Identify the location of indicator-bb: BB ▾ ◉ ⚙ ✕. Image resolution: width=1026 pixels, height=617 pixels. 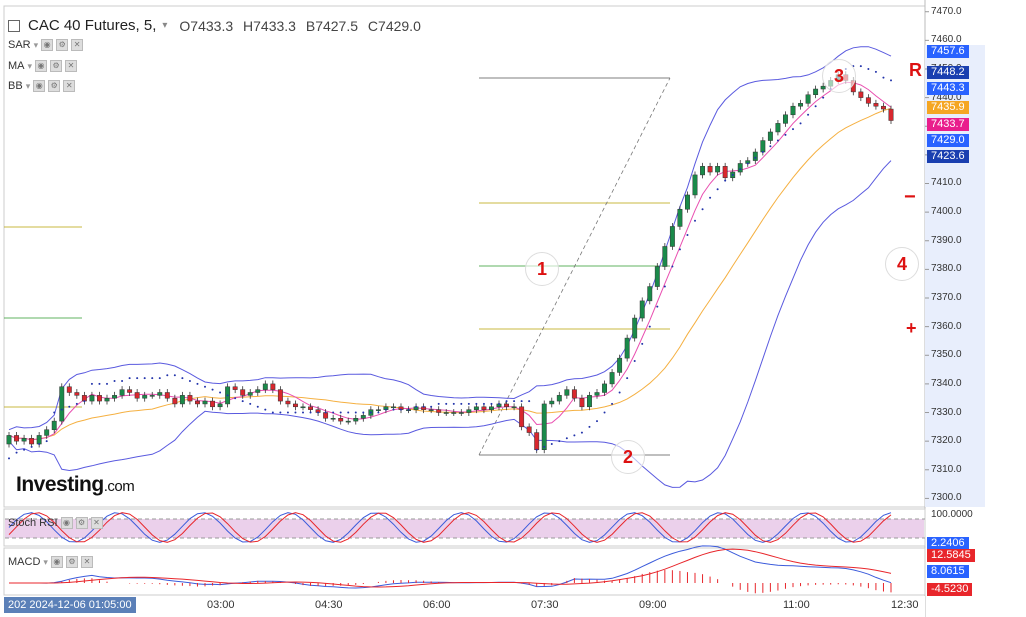
(42, 86).